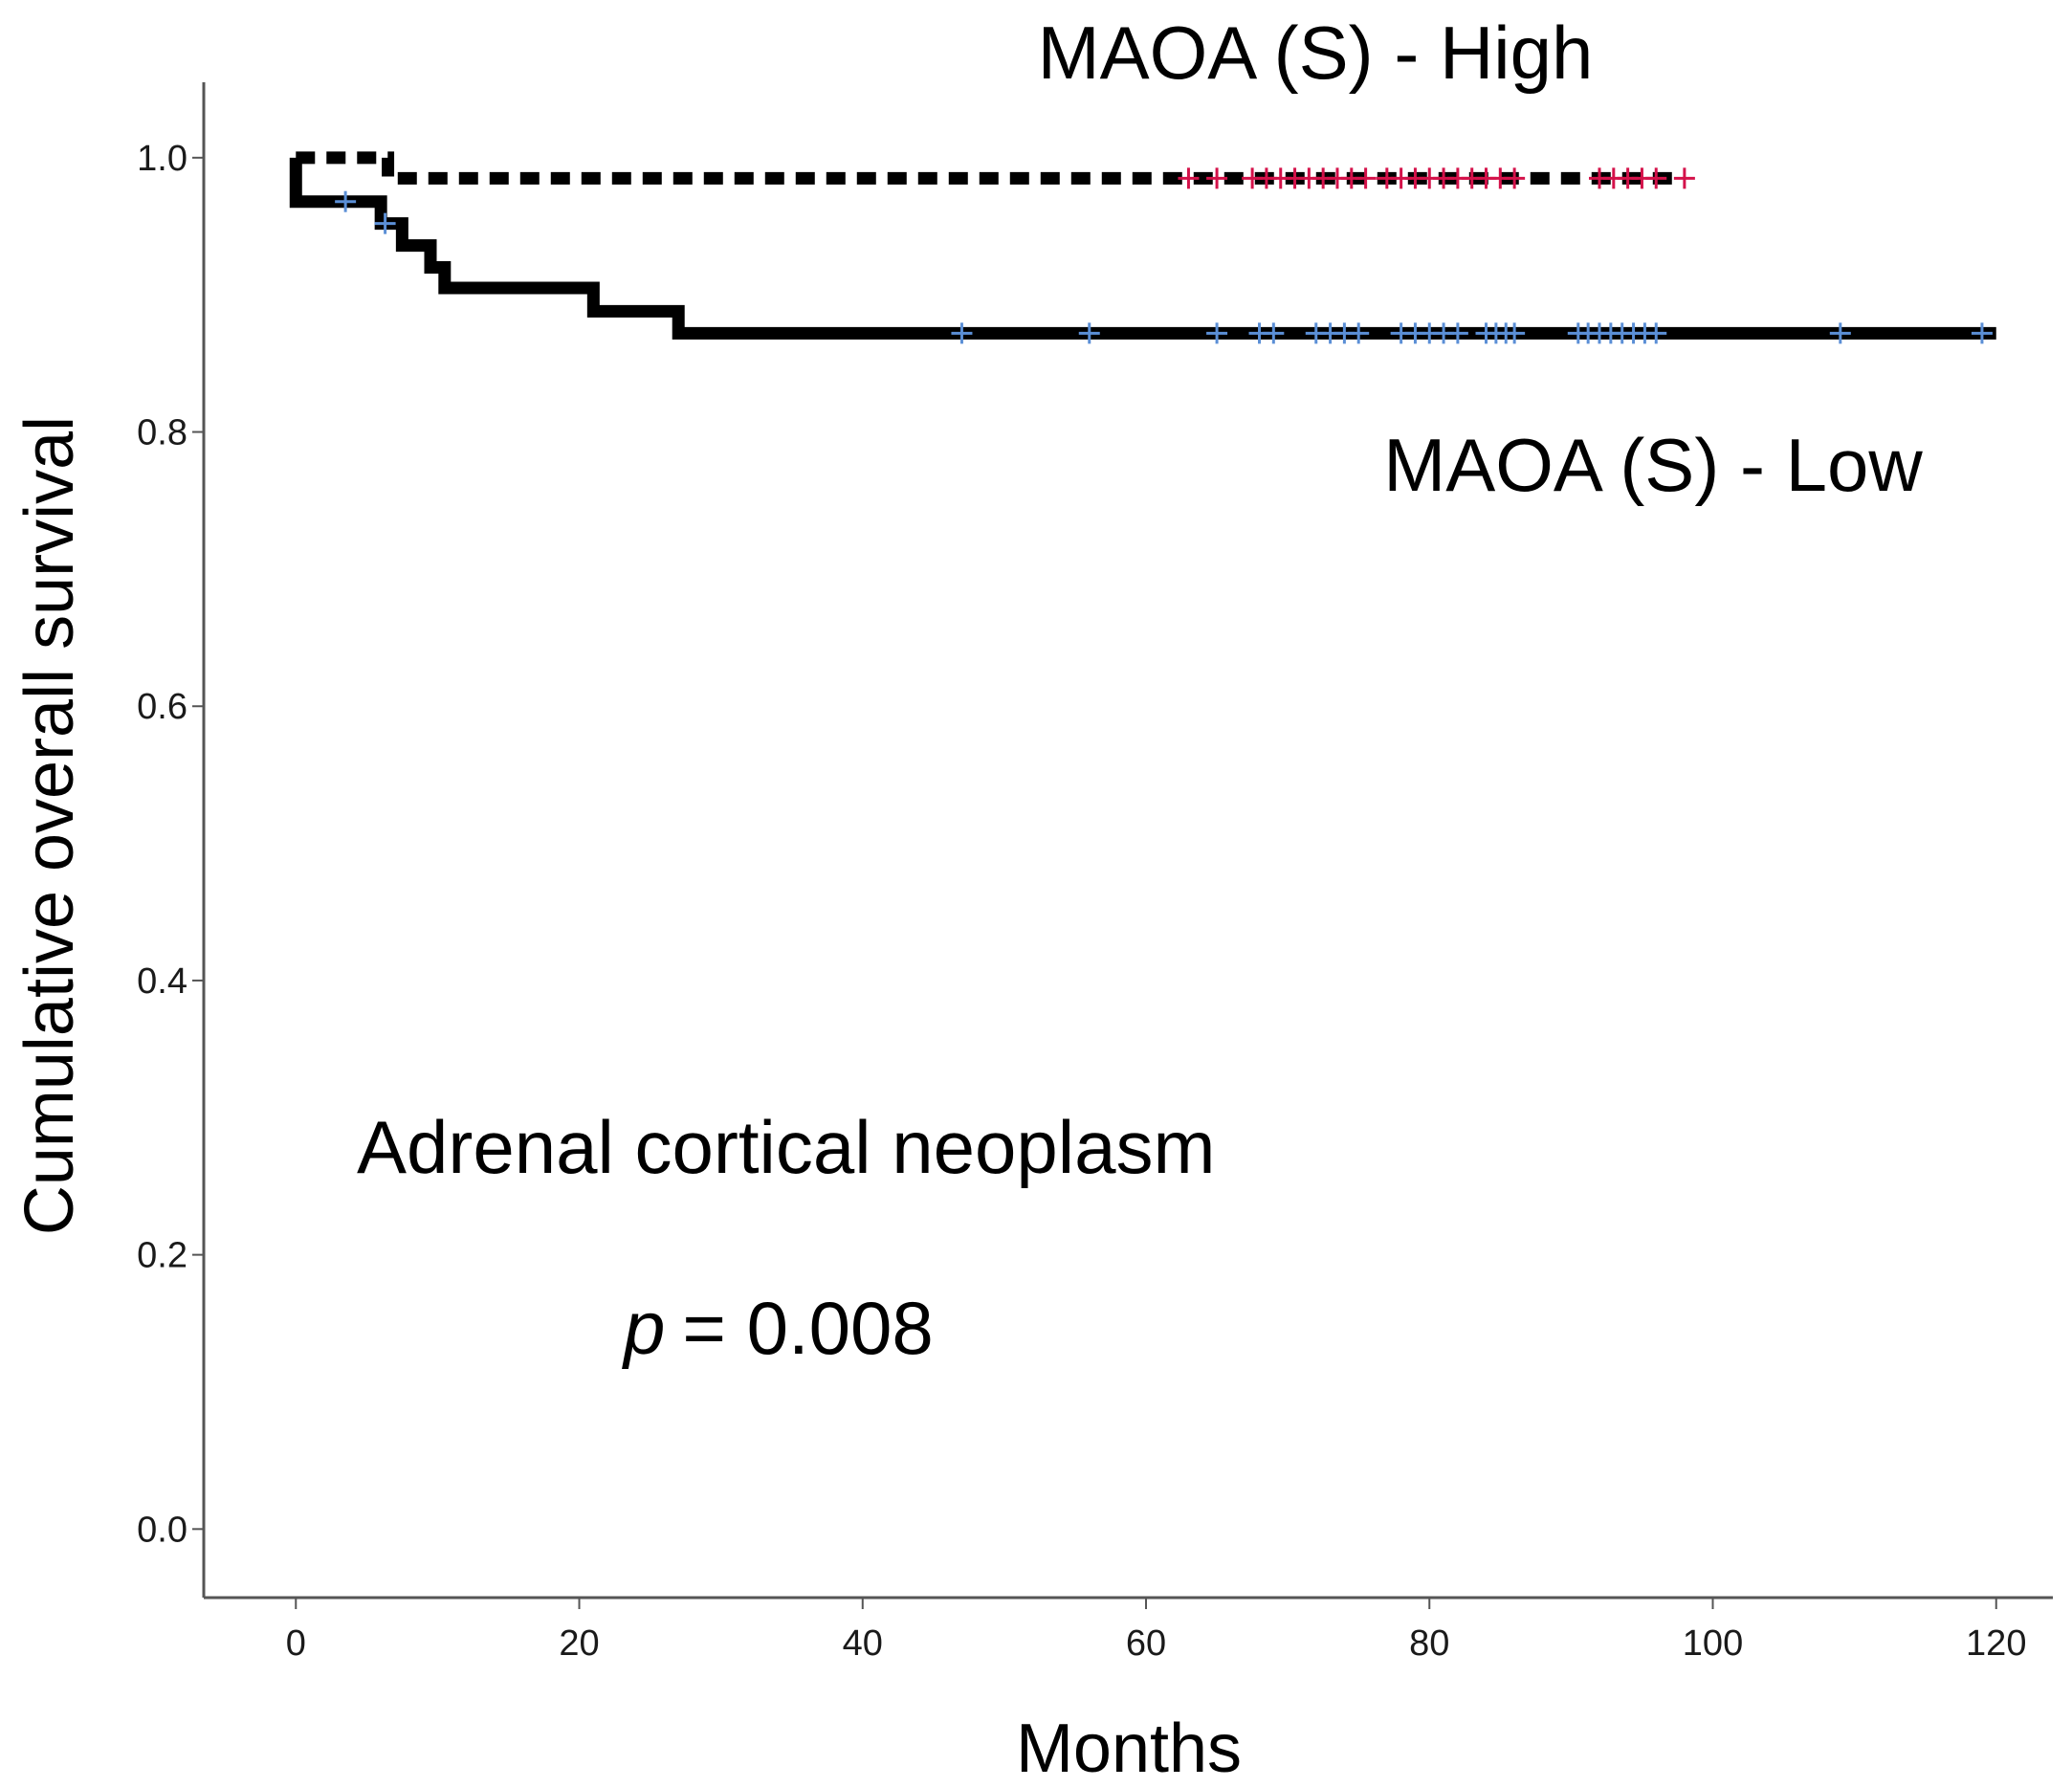 The height and width of the screenshot is (1788, 2072). Describe the element at coordinates (643, 1328) in the screenshot. I see `p-value-symbol: p` at that location.